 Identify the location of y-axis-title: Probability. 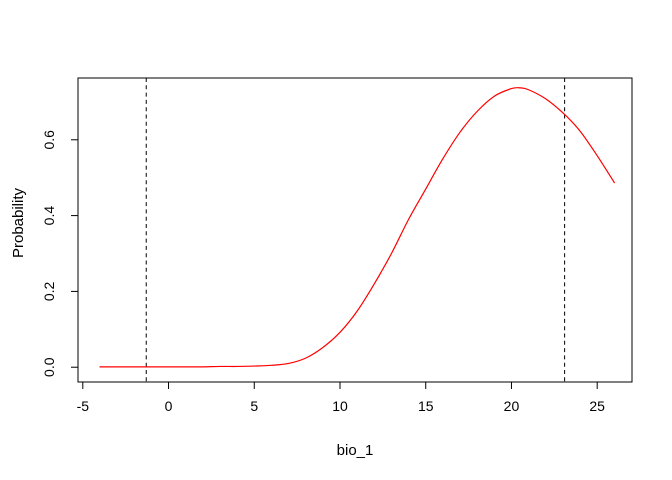
(18, 222).